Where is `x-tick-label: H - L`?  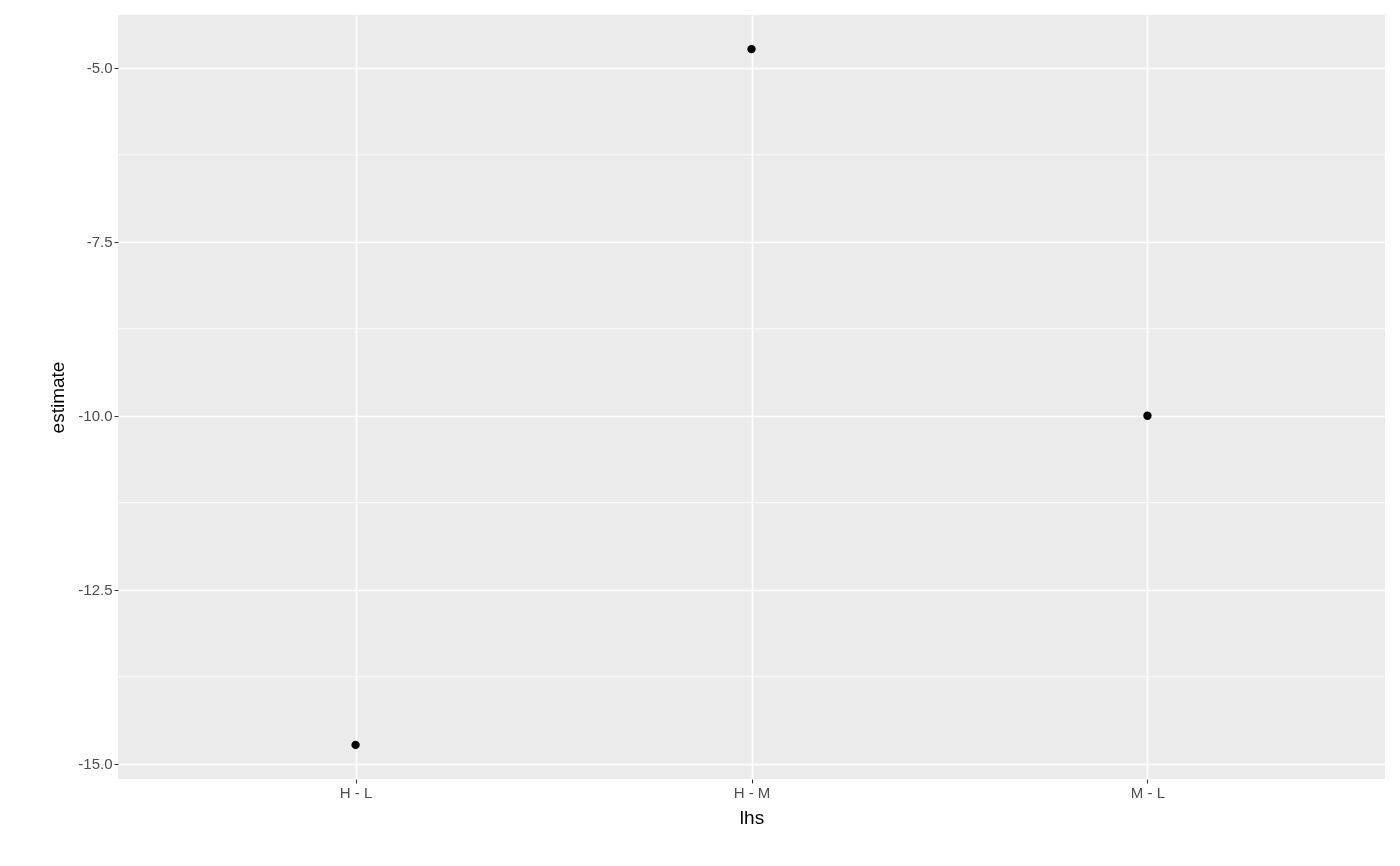
x-tick-label: H - L is located at coordinates (356, 792).